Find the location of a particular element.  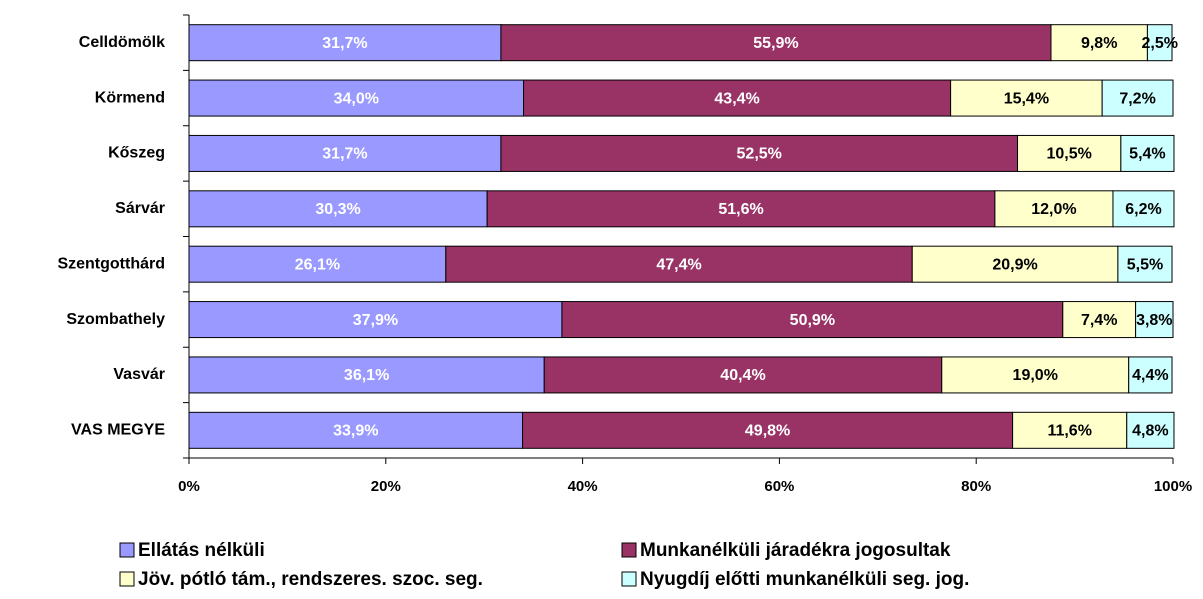

value-label: 2,5% is located at coordinates (1159, 43).